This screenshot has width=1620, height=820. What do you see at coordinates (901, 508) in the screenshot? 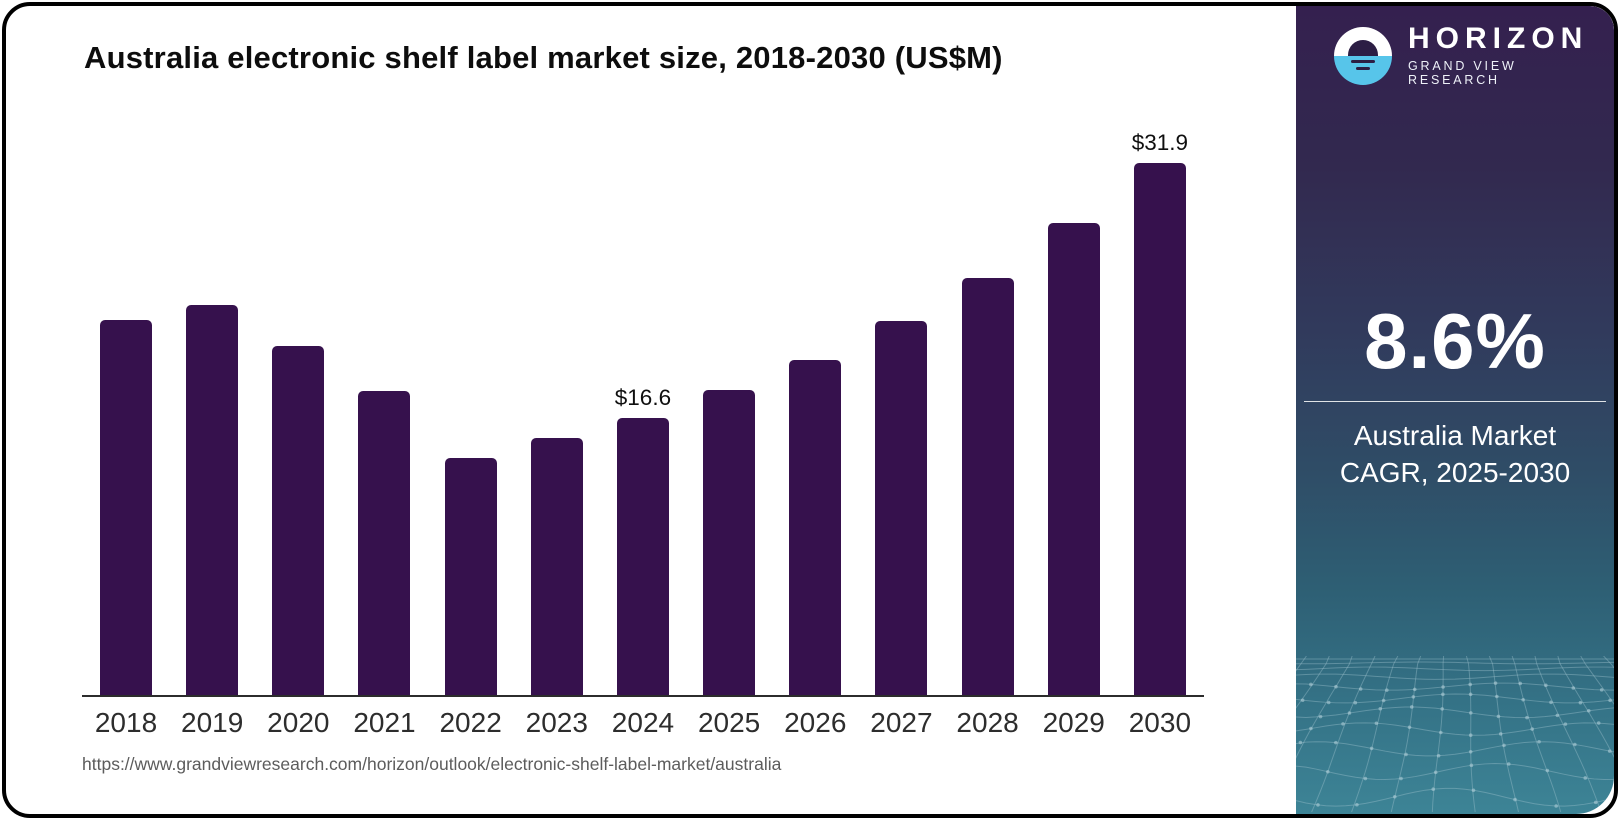
I see `bar-2027` at bounding box center [901, 508].